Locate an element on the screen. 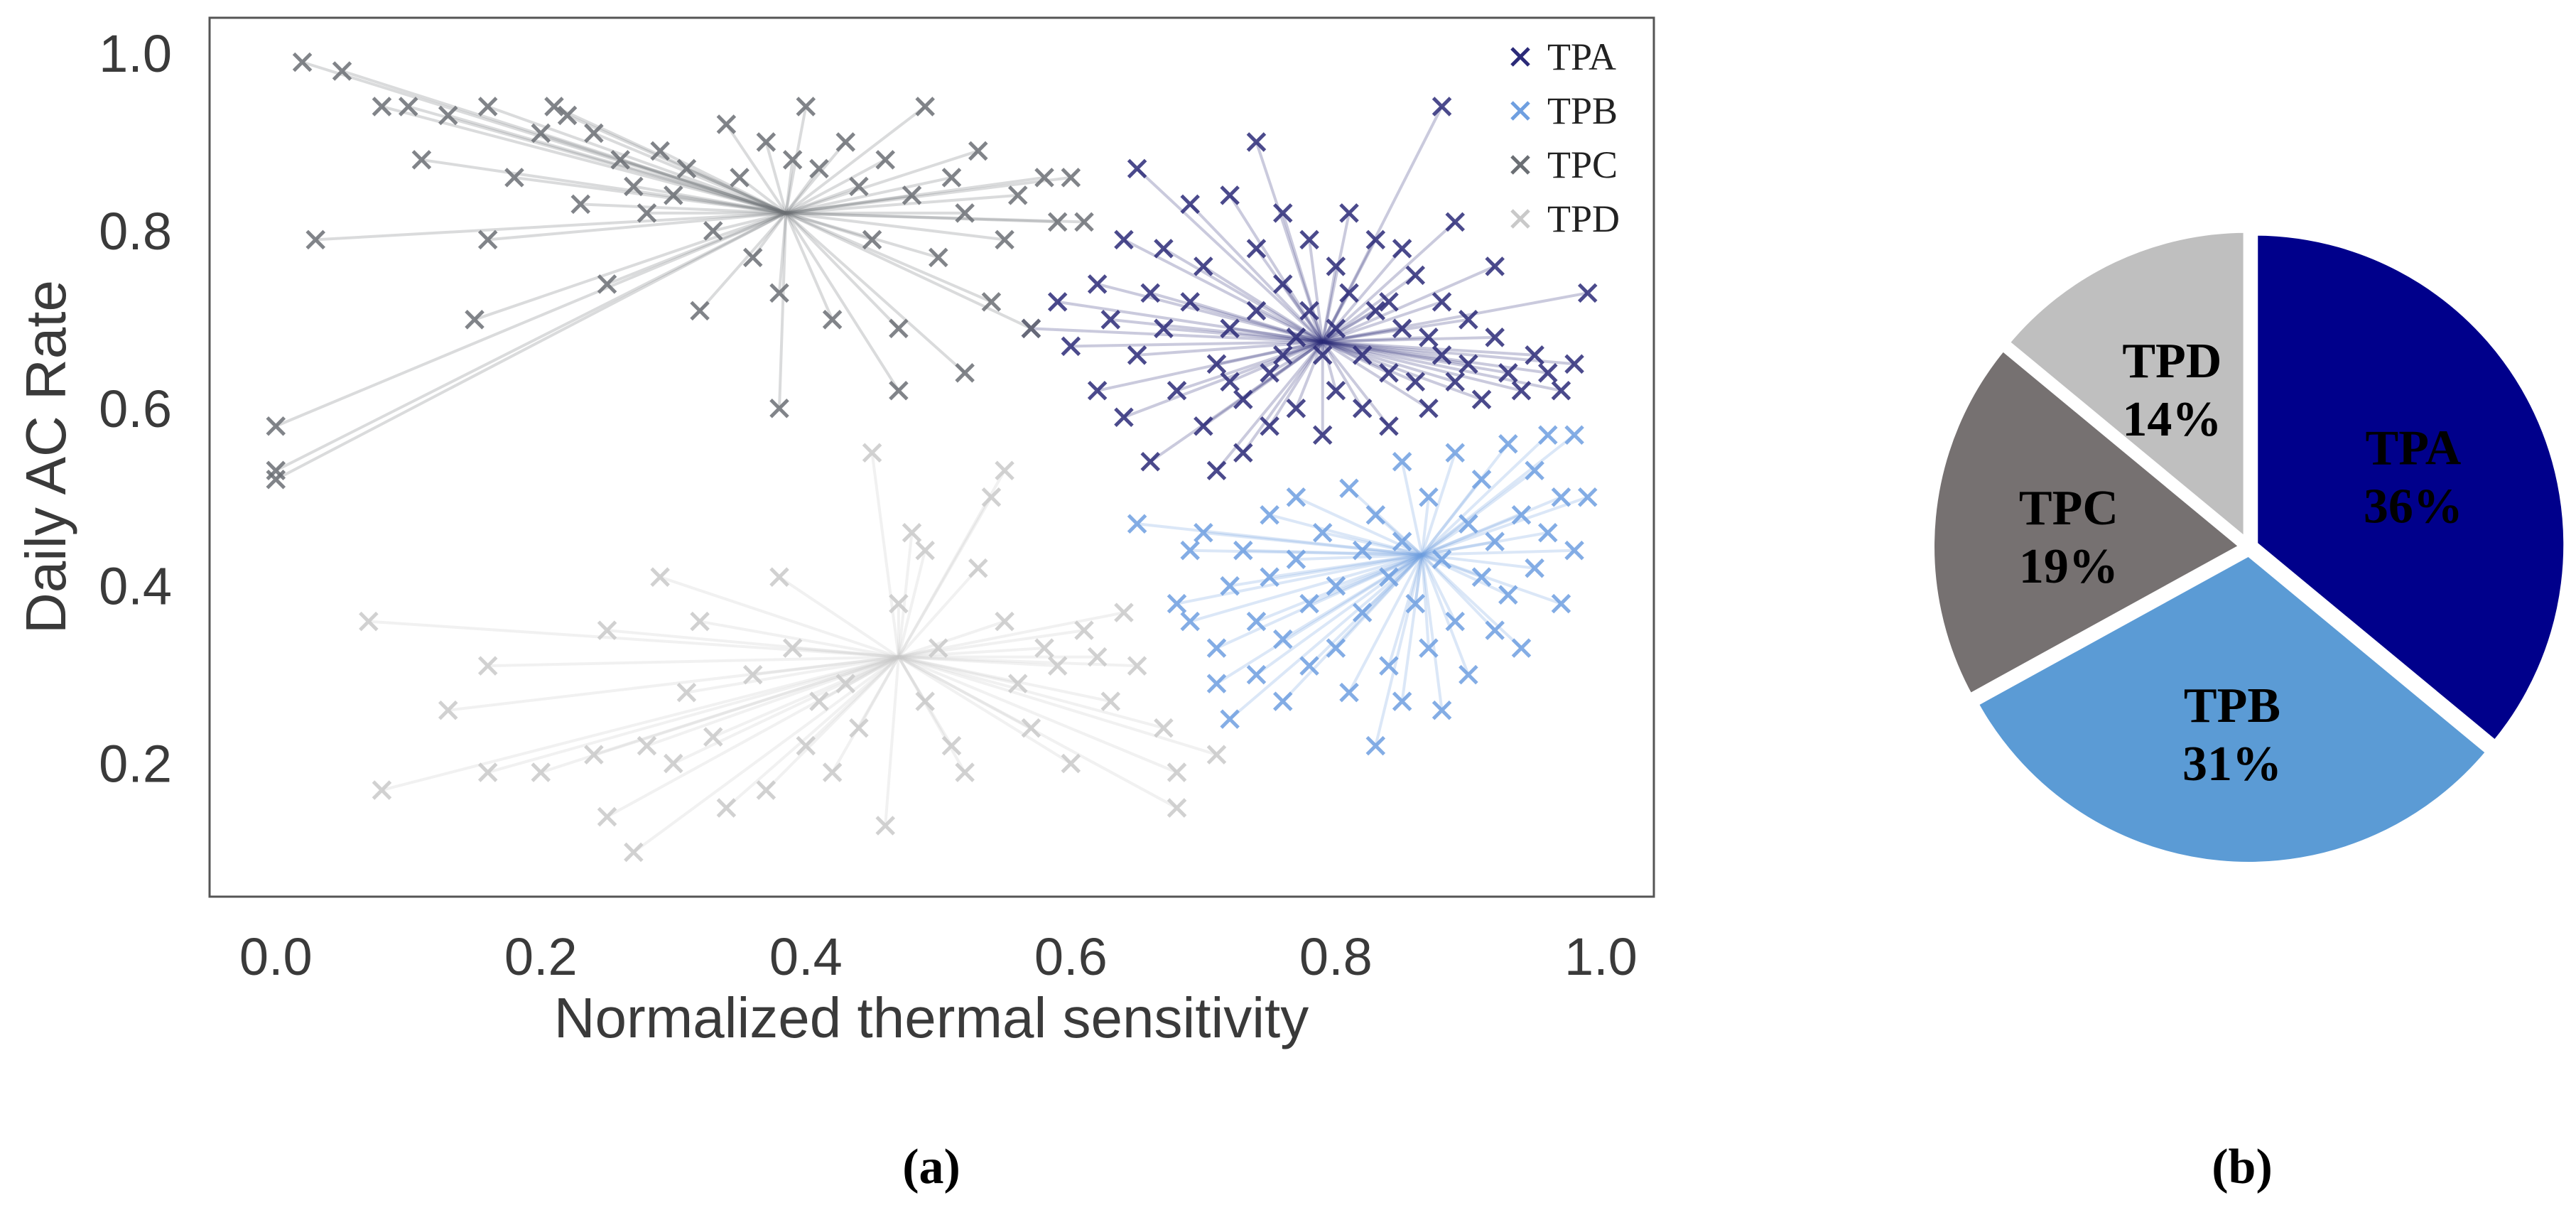  pie-label-tpb: TPB is located at coordinates (2232, 706).